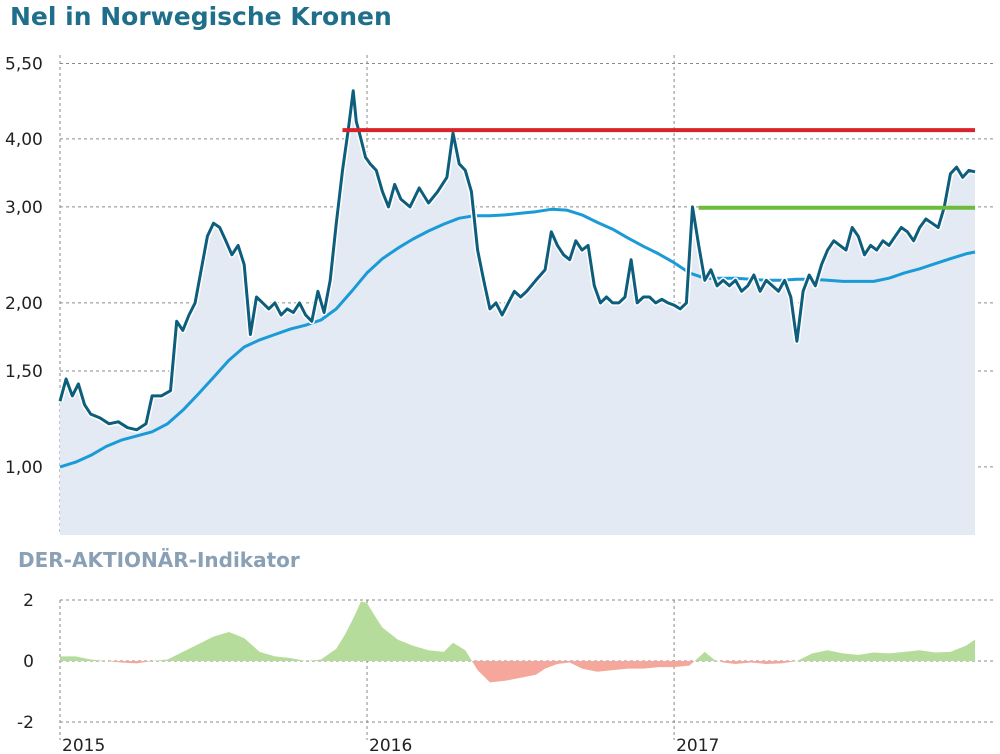 The image size is (1000, 754). I want to click on price-y-tick-label: 3,00, so click(24, 208).